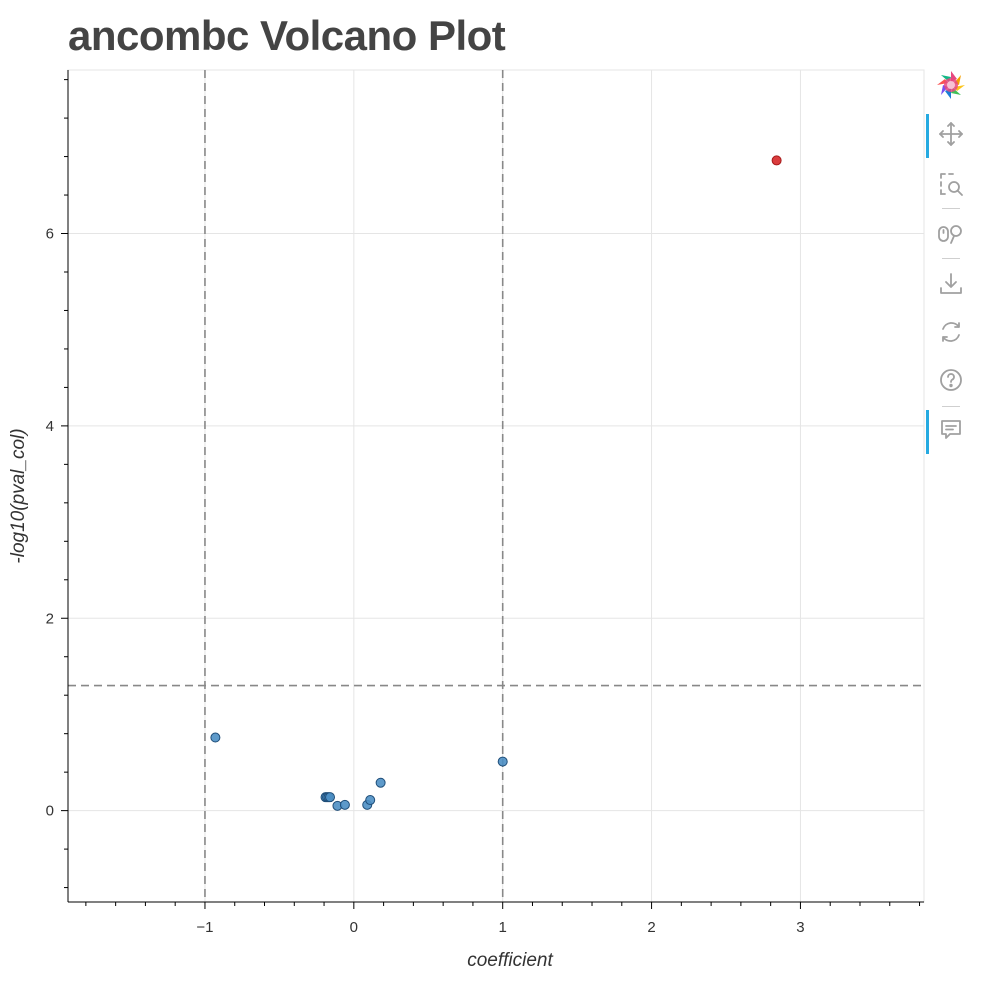  I want to click on save-tool-button, so click(951, 284).